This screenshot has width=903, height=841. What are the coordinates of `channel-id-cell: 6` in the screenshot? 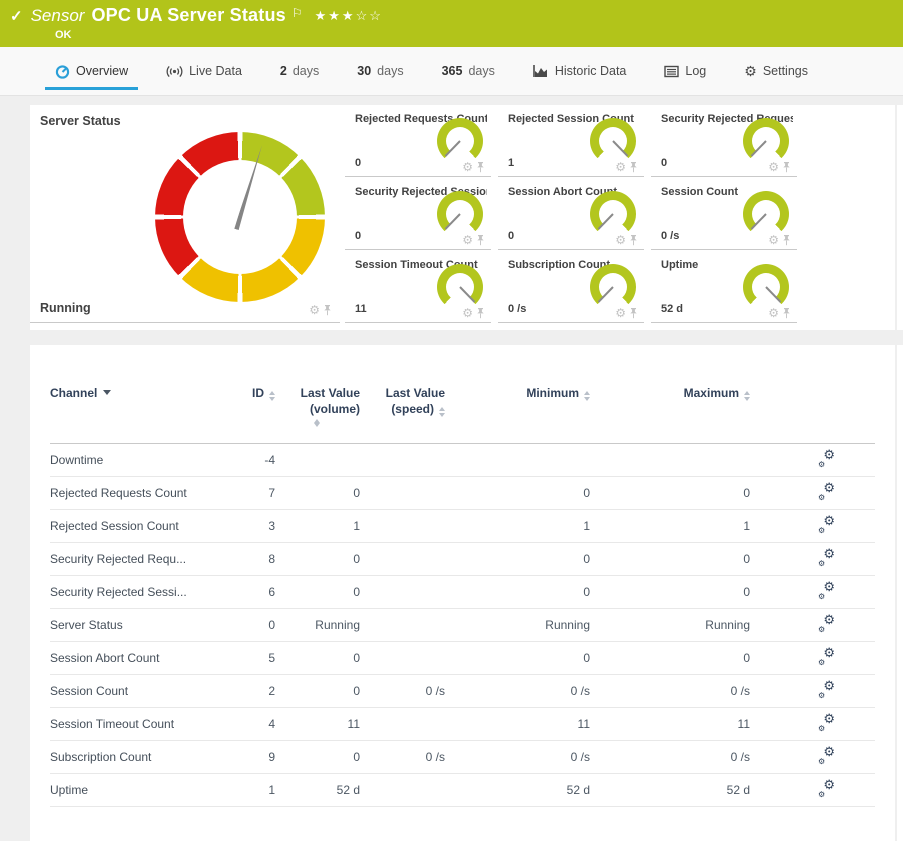 It's located at (271, 592).